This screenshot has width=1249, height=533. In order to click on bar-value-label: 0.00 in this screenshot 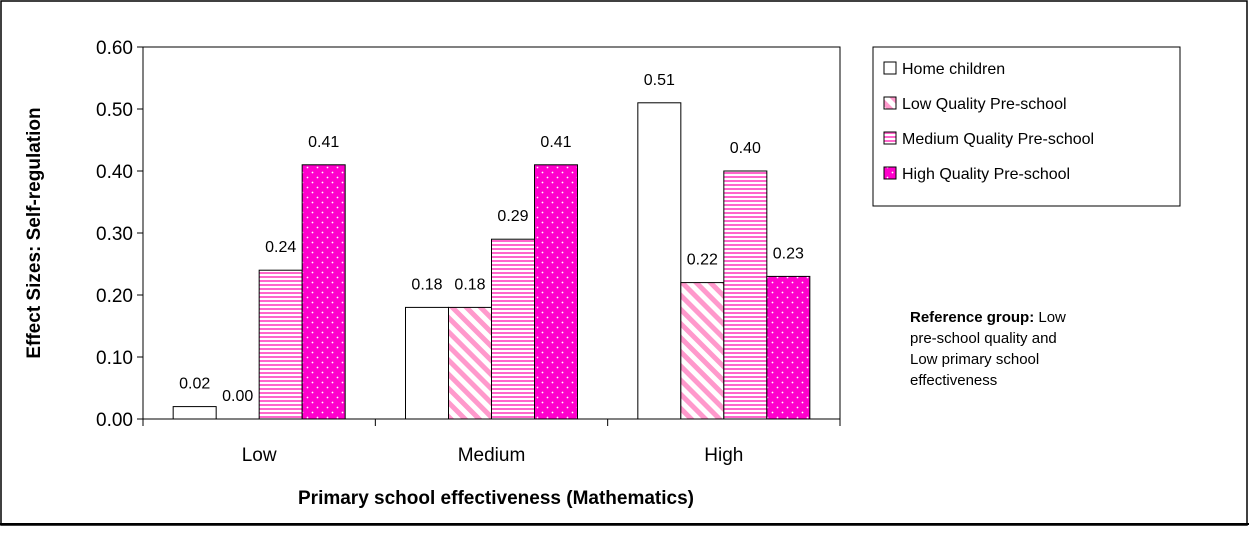, I will do `click(237, 396)`.